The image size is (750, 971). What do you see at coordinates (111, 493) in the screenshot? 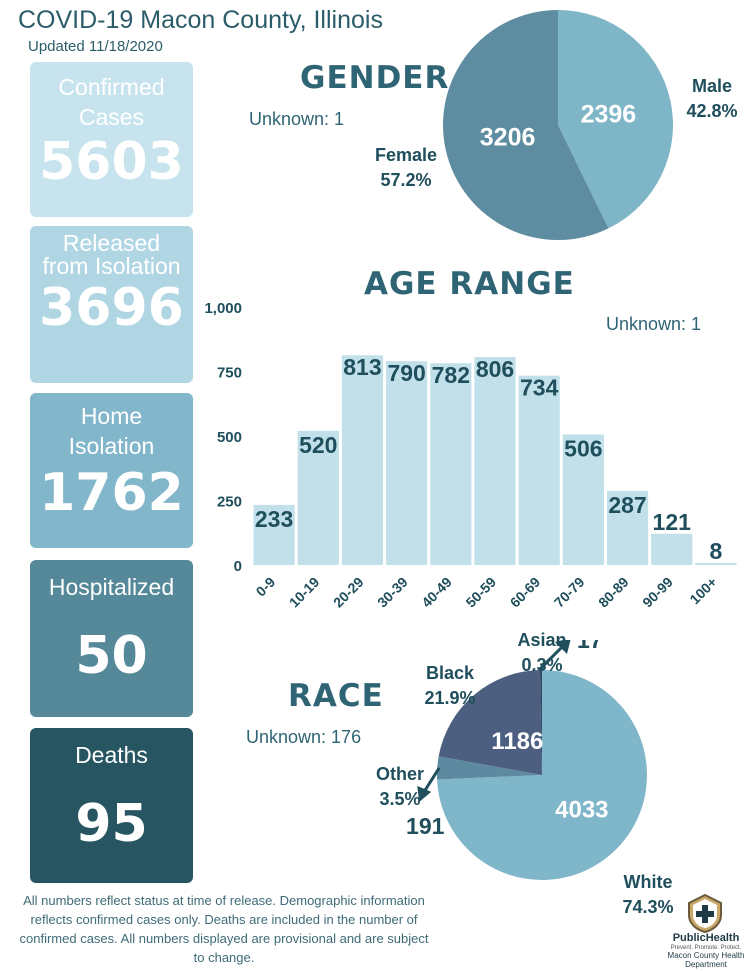
I see `home-isolation-value: 1762` at bounding box center [111, 493].